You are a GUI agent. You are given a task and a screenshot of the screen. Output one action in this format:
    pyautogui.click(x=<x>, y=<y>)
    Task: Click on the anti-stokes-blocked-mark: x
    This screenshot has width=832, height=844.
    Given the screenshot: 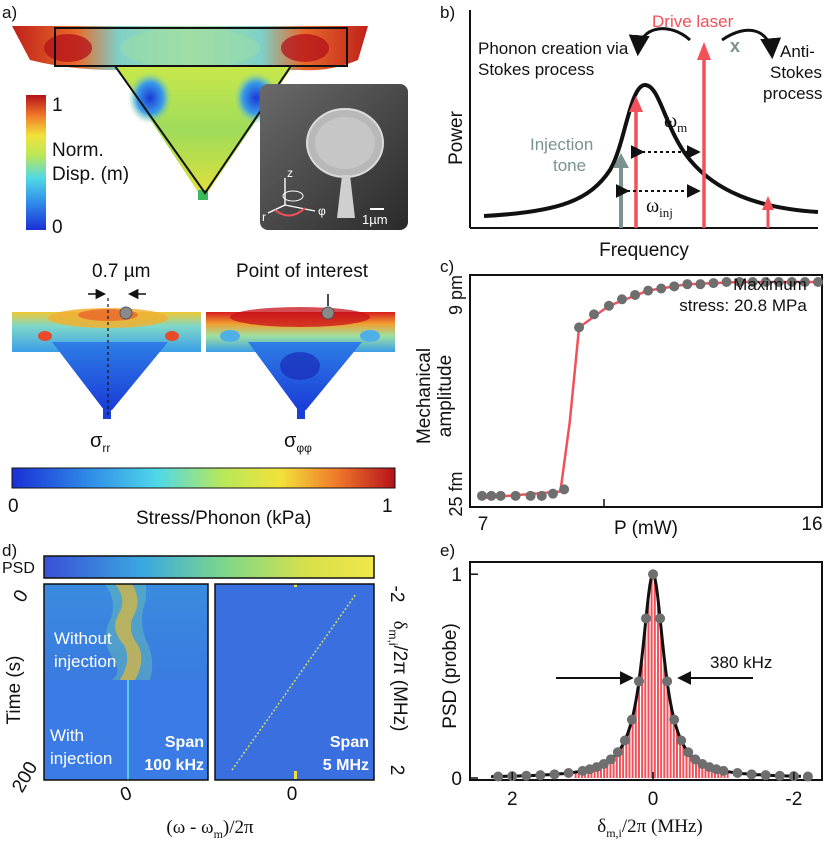 What is the action you would take?
    pyautogui.click(x=735, y=46)
    